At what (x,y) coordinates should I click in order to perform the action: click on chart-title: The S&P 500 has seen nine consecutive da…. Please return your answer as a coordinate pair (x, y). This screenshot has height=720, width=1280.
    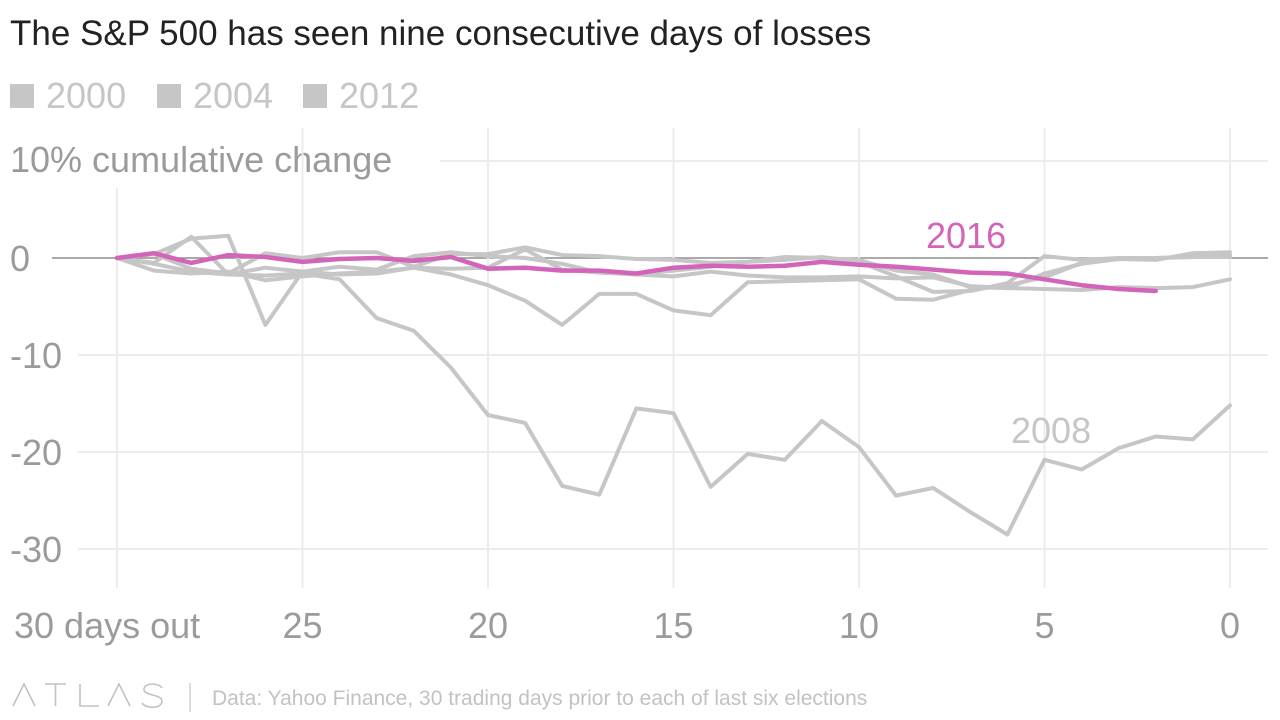
    Looking at the image, I should click on (440, 33).